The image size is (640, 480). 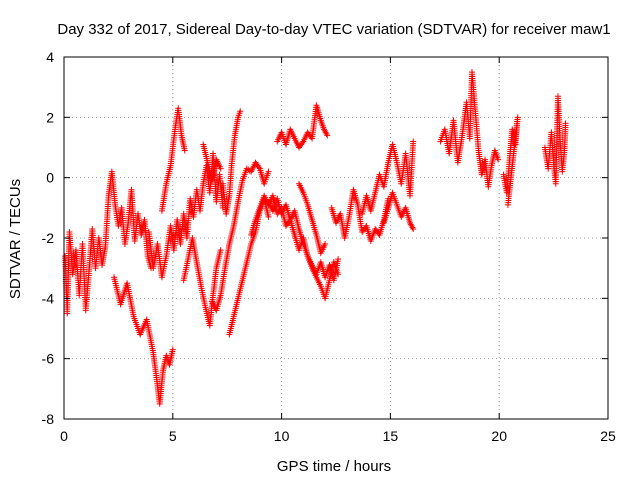 I want to click on x-tick-label: 5, so click(x=173, y=436).